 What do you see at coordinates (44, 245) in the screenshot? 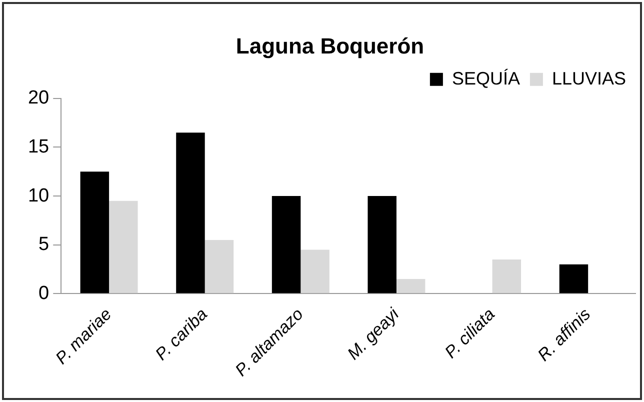
I see `y-tick-label: 5` at bounding box center [44, 245].